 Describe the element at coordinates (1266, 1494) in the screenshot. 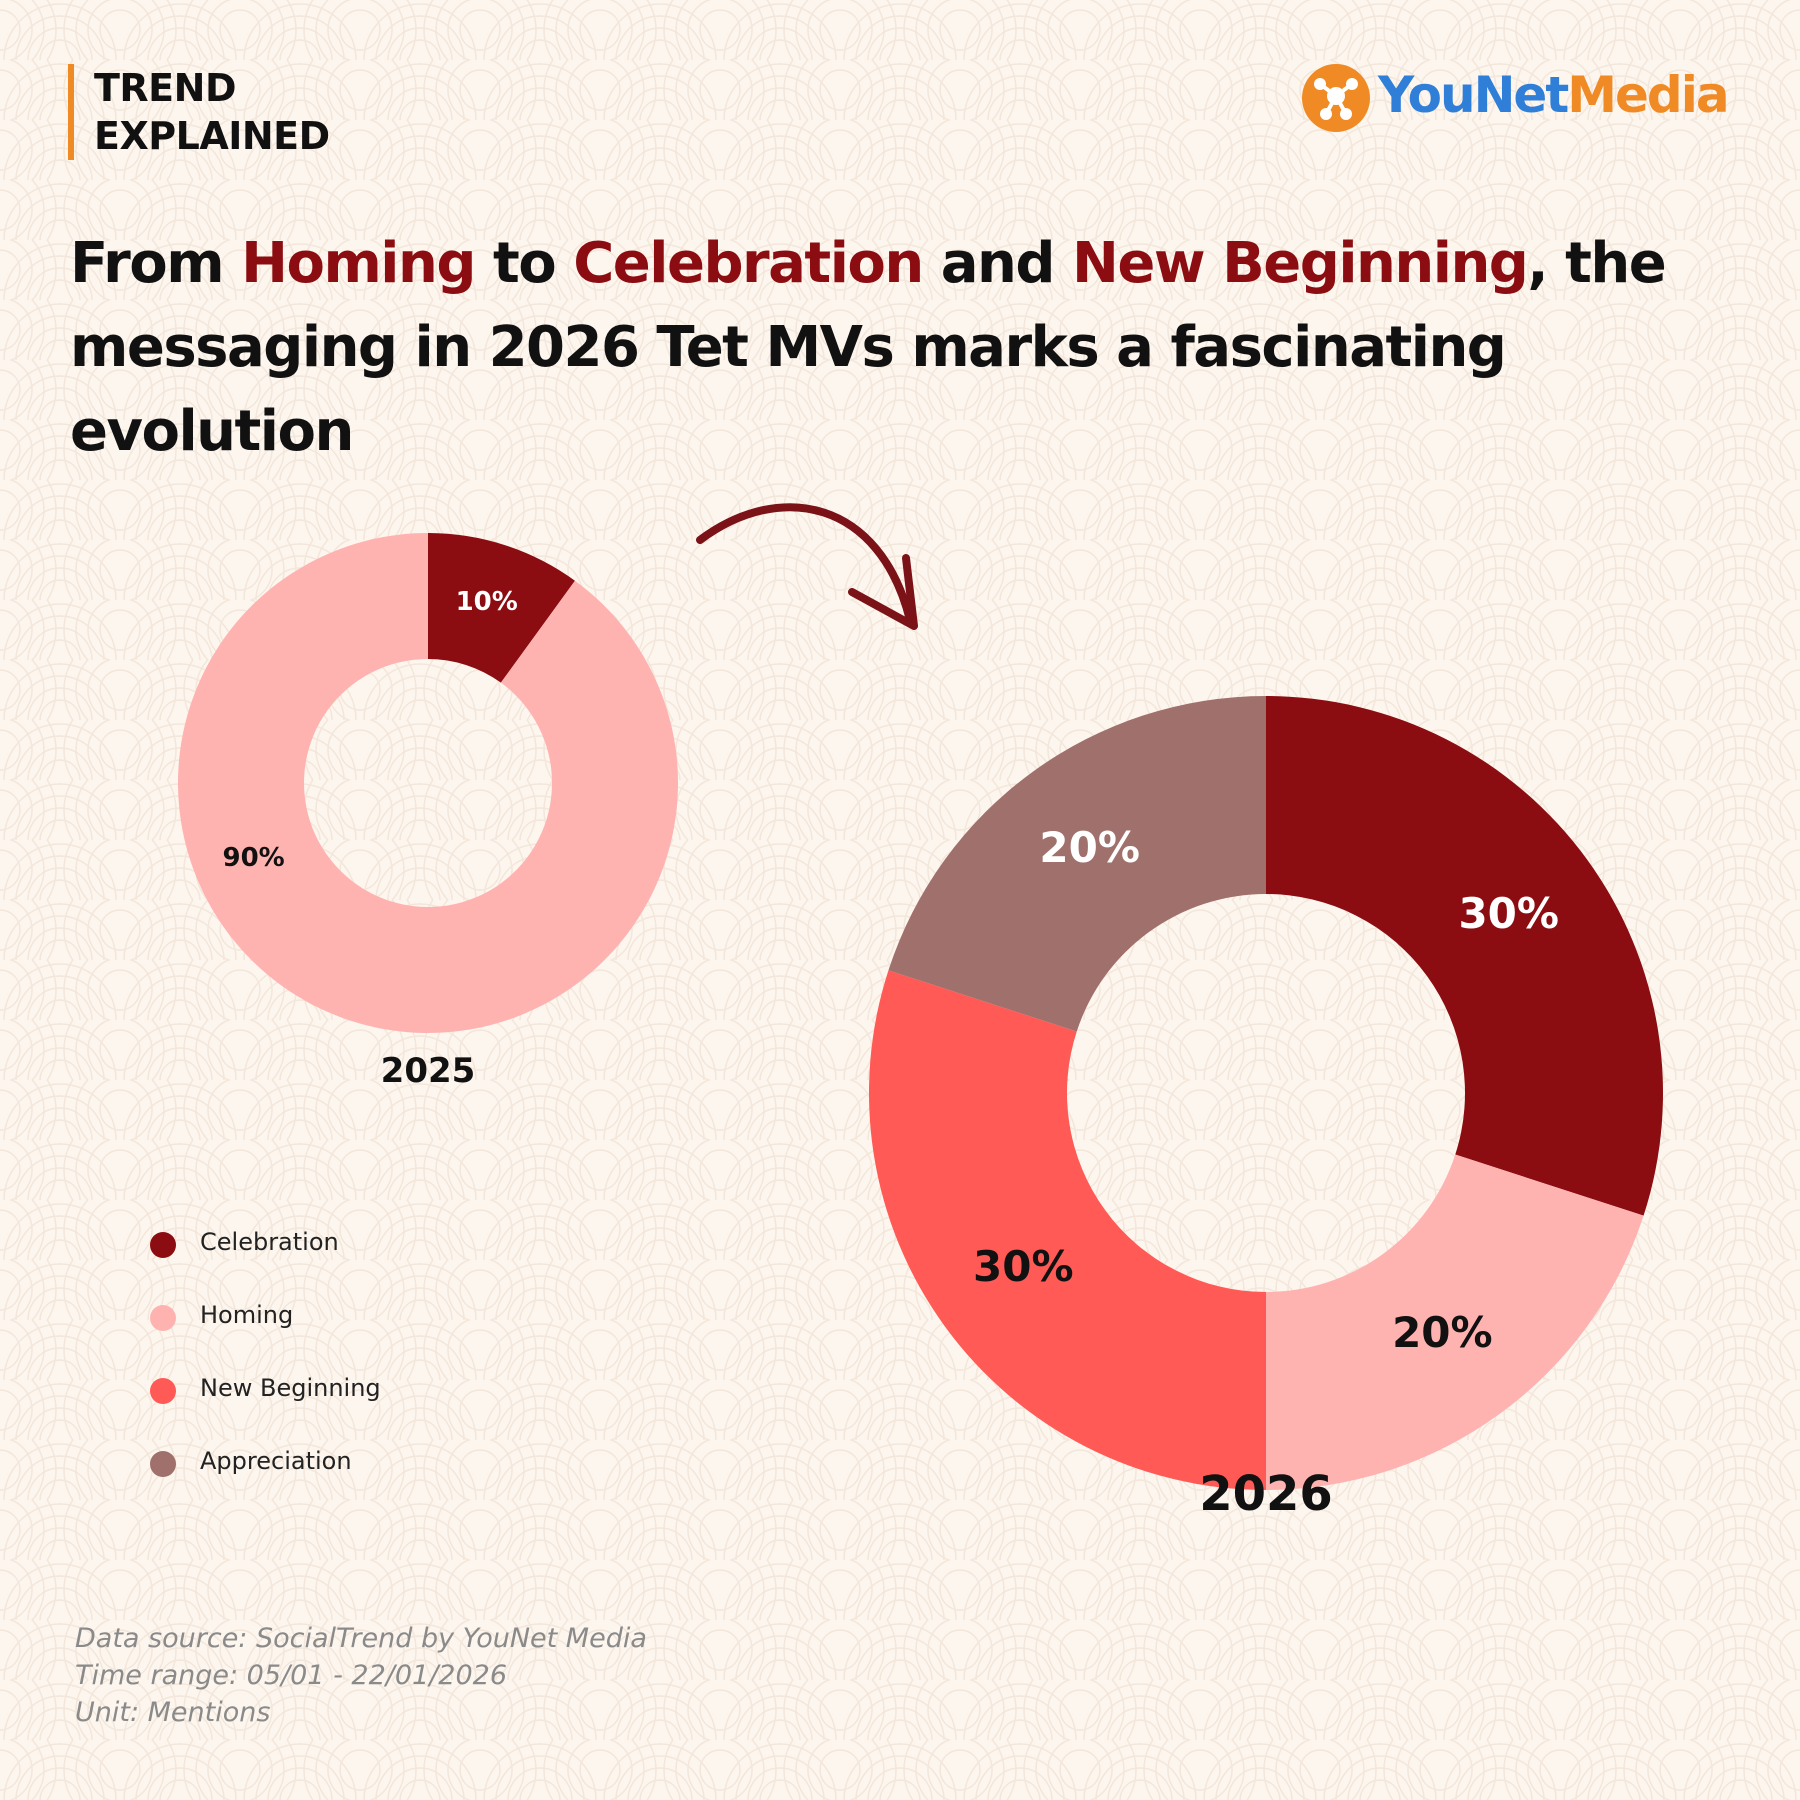

I see `chart-title-2026: 2026` at that location.